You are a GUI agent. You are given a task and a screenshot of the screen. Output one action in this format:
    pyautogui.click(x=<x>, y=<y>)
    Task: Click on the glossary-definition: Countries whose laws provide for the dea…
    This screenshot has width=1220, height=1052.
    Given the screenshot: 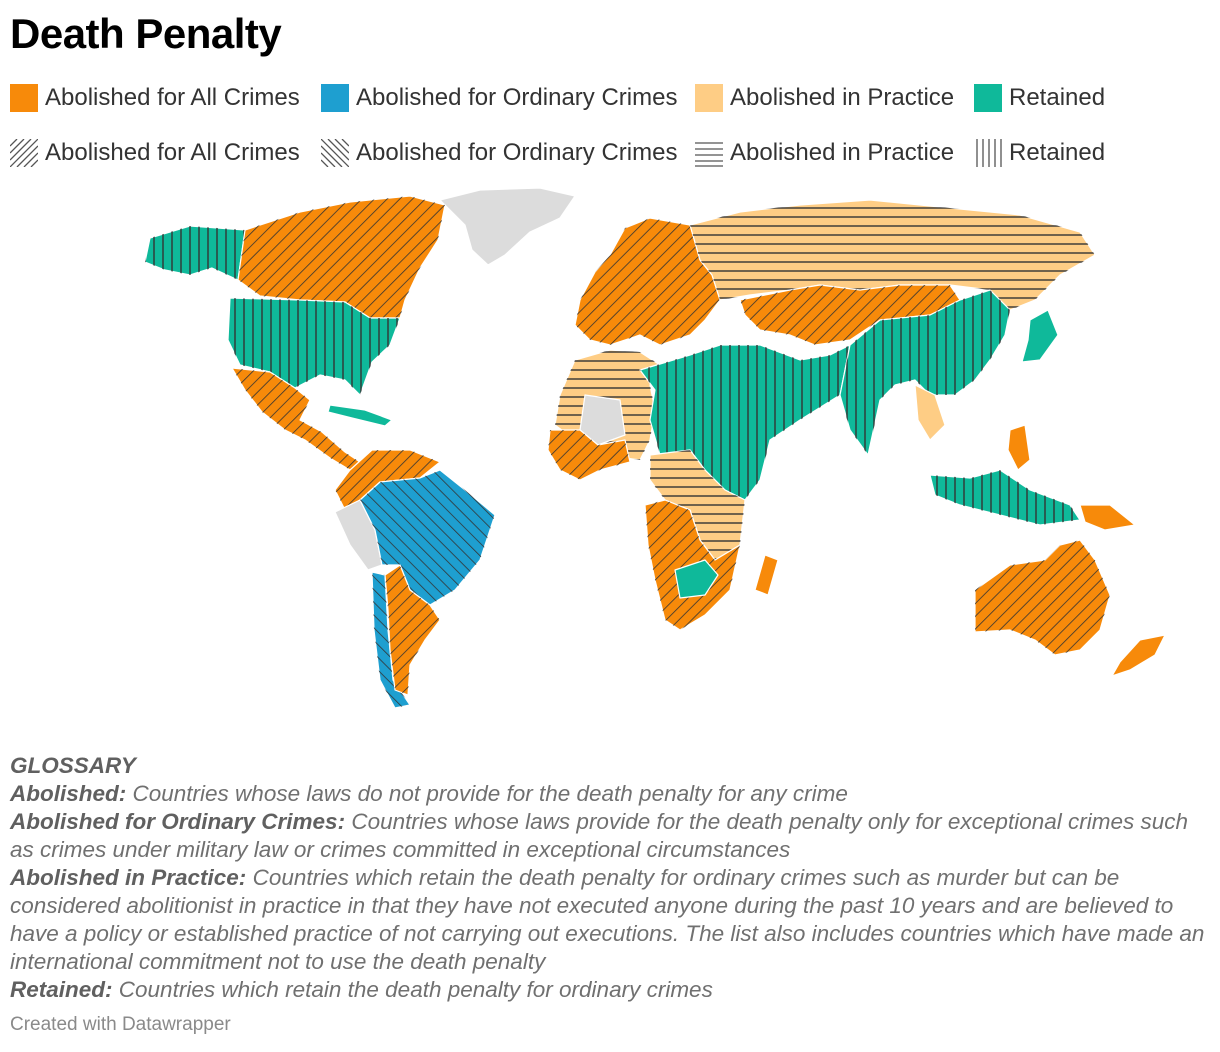 What is the action you would take?
    pyautogui.click(x=599, y=835)
    